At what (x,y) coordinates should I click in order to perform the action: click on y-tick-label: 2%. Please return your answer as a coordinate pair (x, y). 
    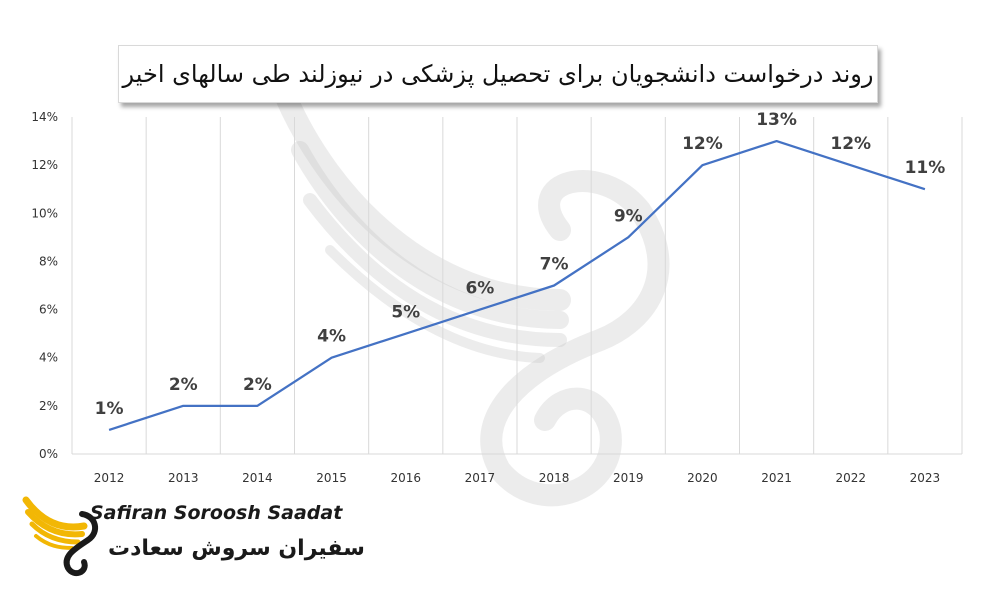
    Looking at the image, I should click on (48, 406).